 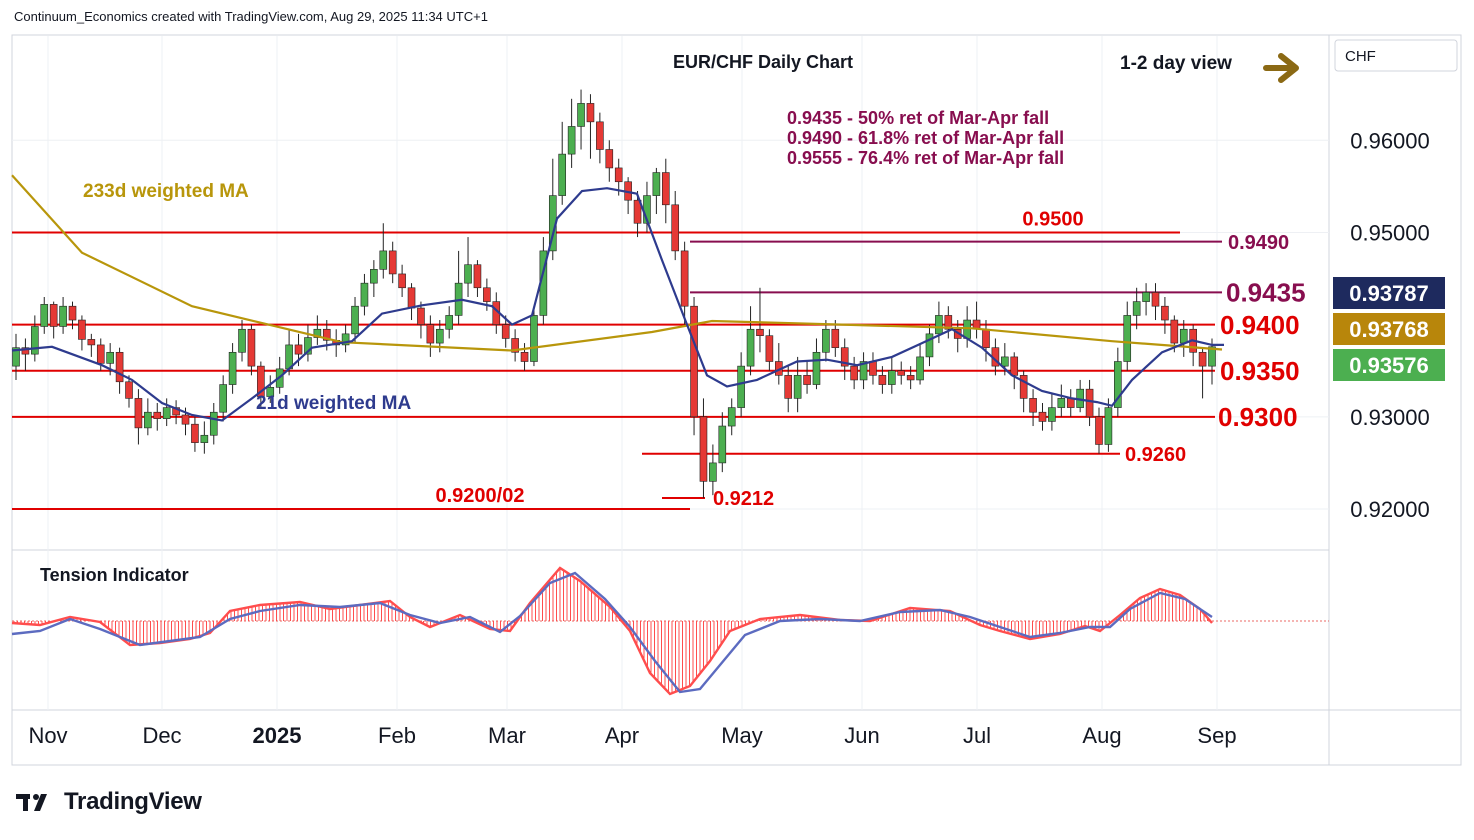 I want to click on right-arrow-icon, so click(x=1281, y=68).